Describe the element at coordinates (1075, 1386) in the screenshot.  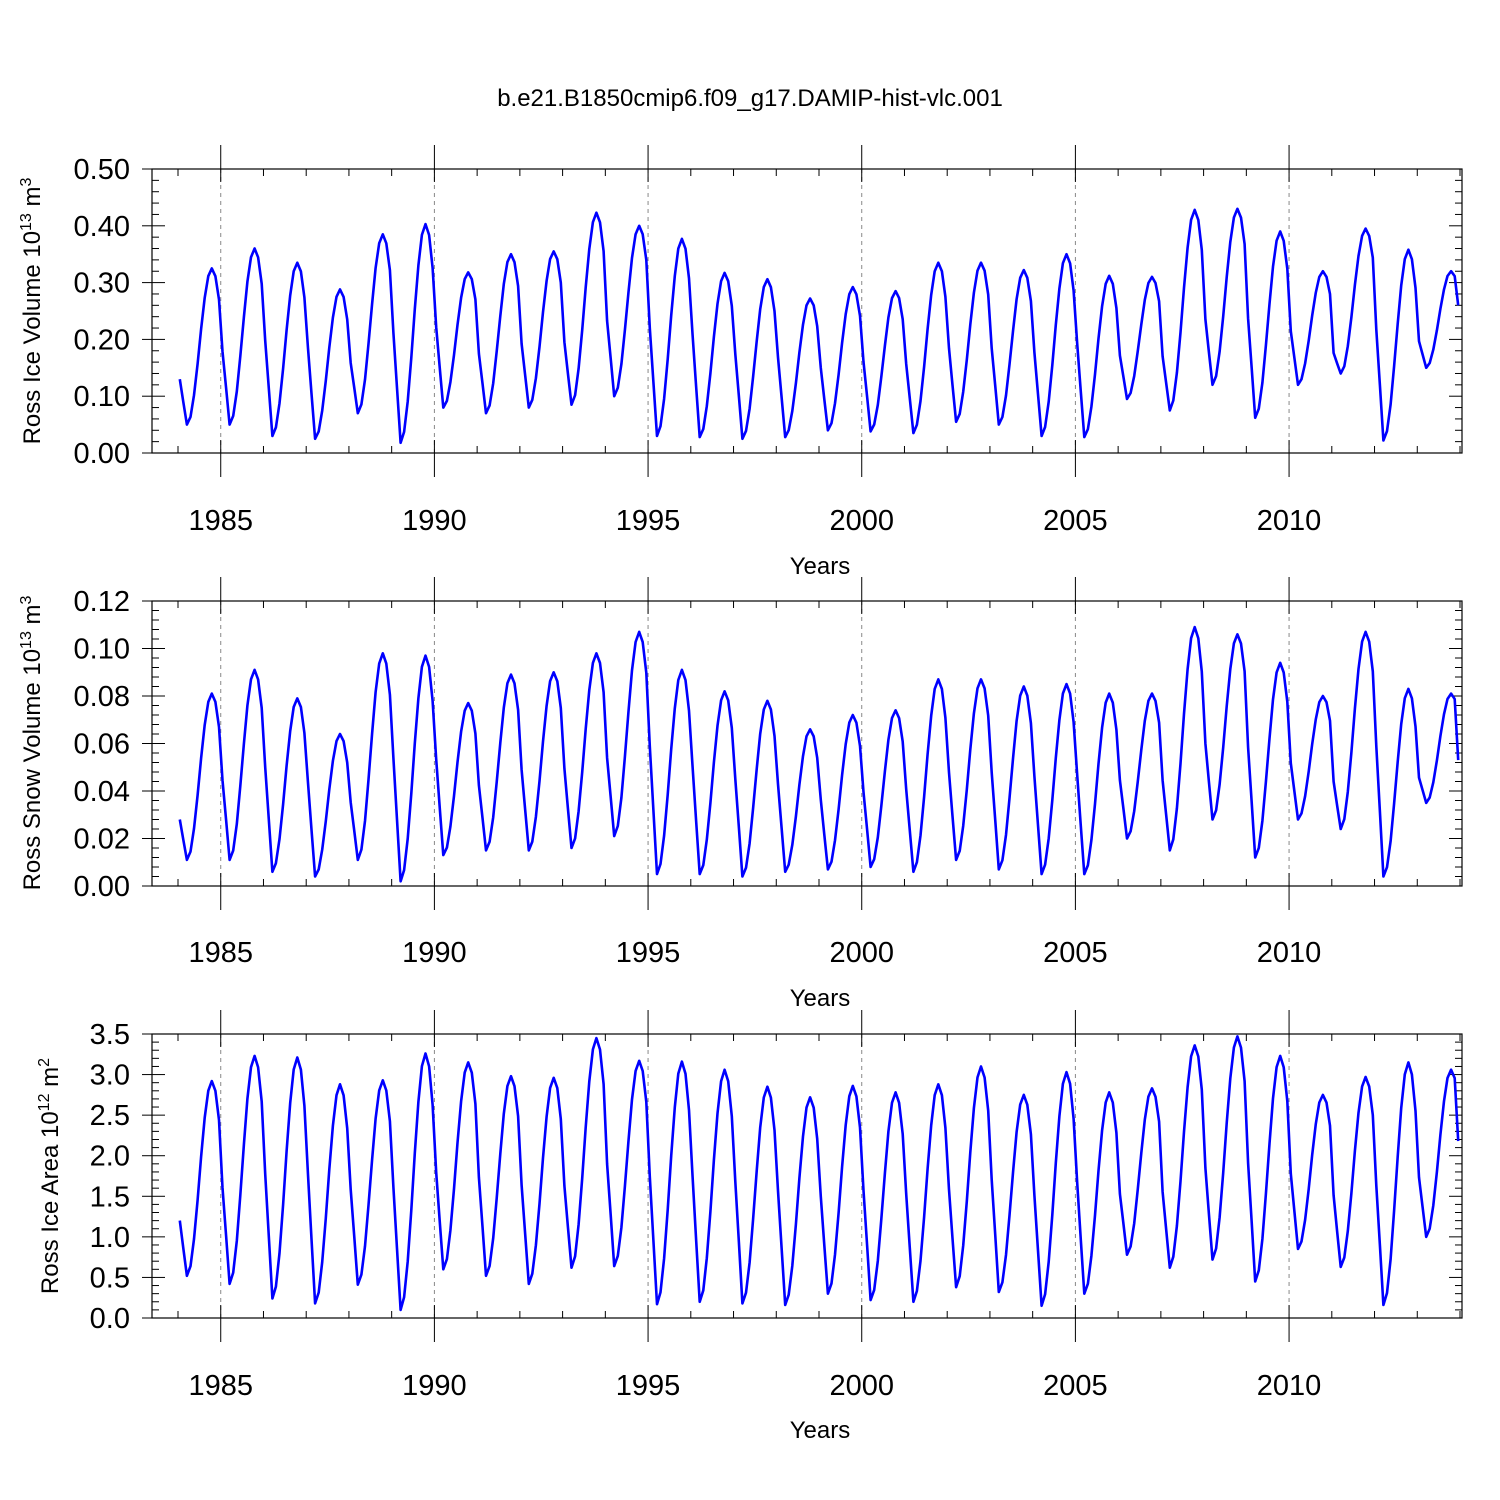
I see `ice-area-xtick-label: 2005` at that location.